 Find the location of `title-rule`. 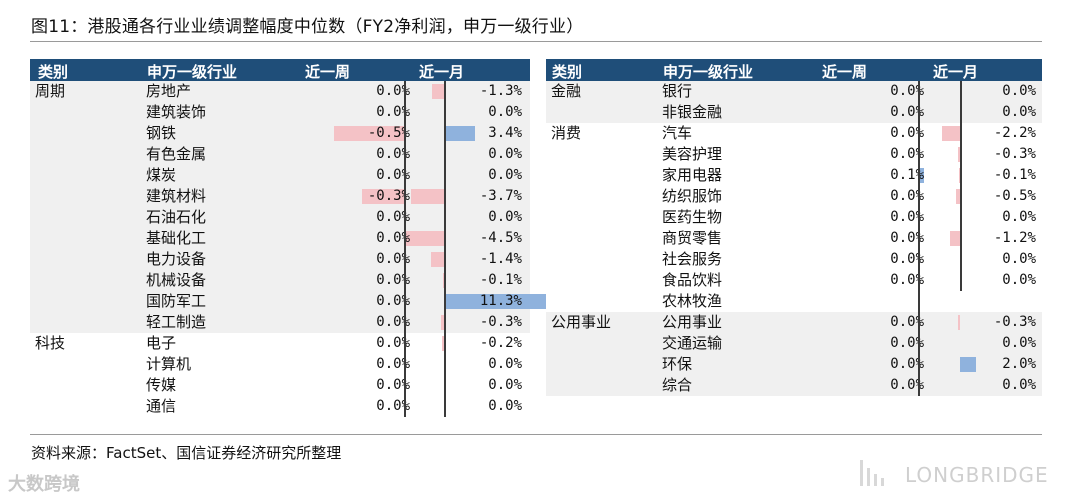

title-rule is located at coordinates (536, 41).